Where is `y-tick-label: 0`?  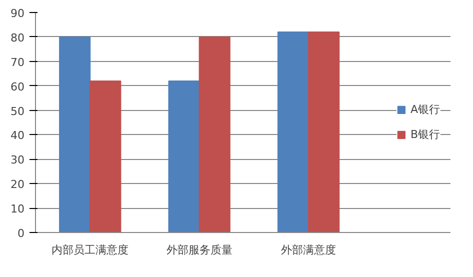
y-tick-label: 0 is located at coordinates (21, 233).